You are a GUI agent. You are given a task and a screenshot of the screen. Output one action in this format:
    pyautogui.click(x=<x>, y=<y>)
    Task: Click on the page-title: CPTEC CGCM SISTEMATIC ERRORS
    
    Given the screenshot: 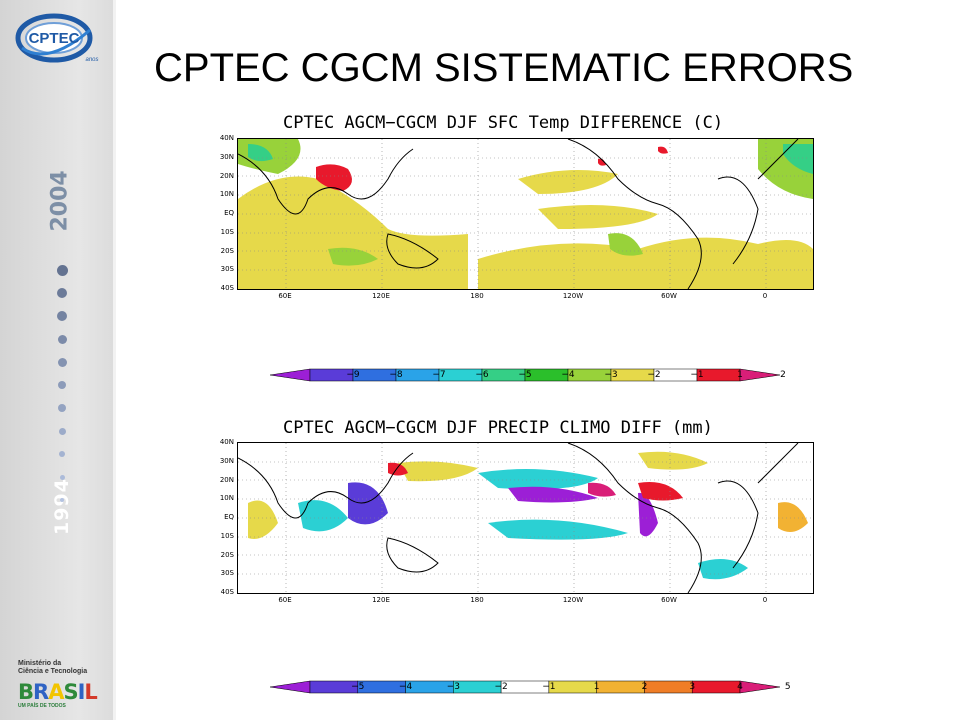 What is the action you would take?
    pyautogui.click(x=504, y=68)
    